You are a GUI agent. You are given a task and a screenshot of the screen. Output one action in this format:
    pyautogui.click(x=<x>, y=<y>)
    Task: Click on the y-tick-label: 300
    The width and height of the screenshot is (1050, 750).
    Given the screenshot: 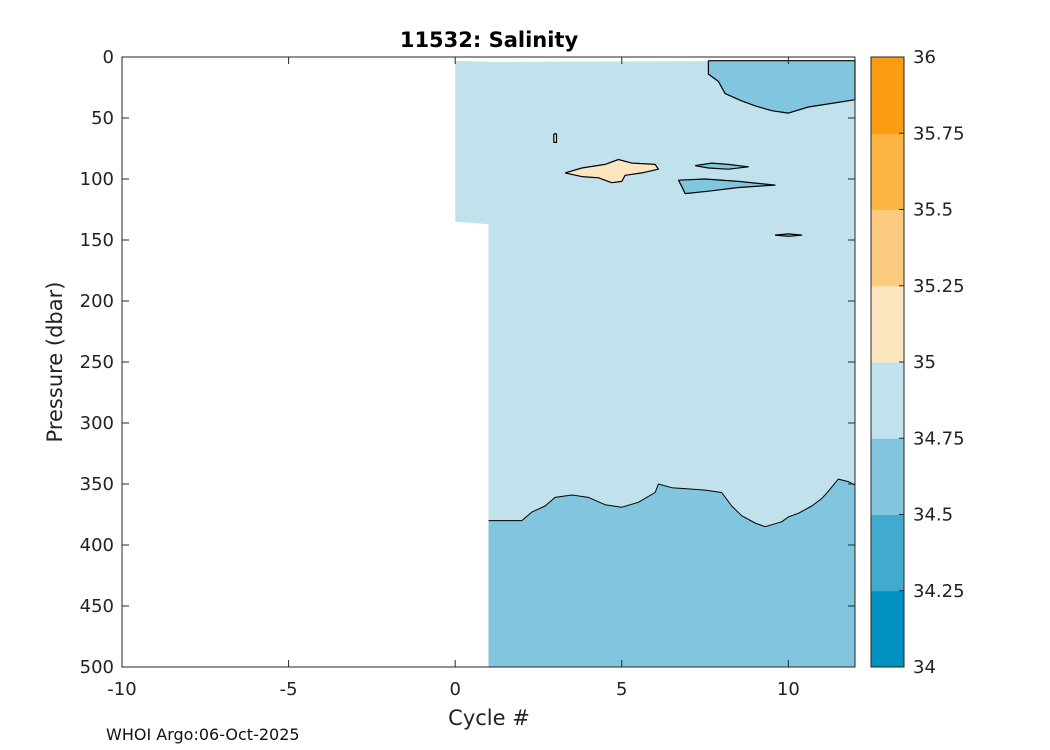 What is the action you would take?
    pyautogui.click(x=97, y=423)
    